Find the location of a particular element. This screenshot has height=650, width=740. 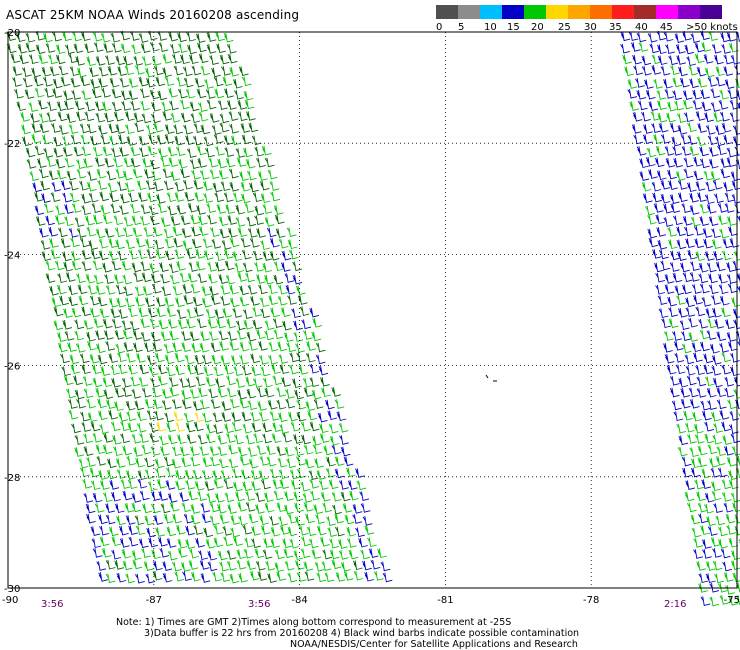

colorbar-swatch is located at coordinates (601, 12).